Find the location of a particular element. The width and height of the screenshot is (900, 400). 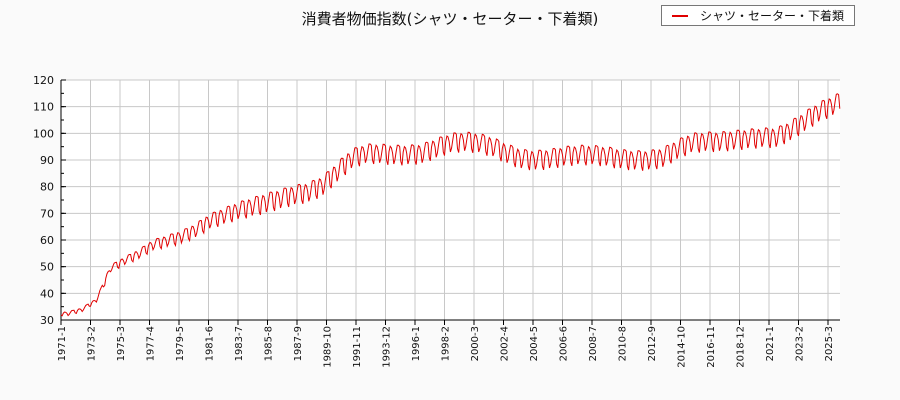

y-tick-label: 50 is located at coordinates (47, 267).